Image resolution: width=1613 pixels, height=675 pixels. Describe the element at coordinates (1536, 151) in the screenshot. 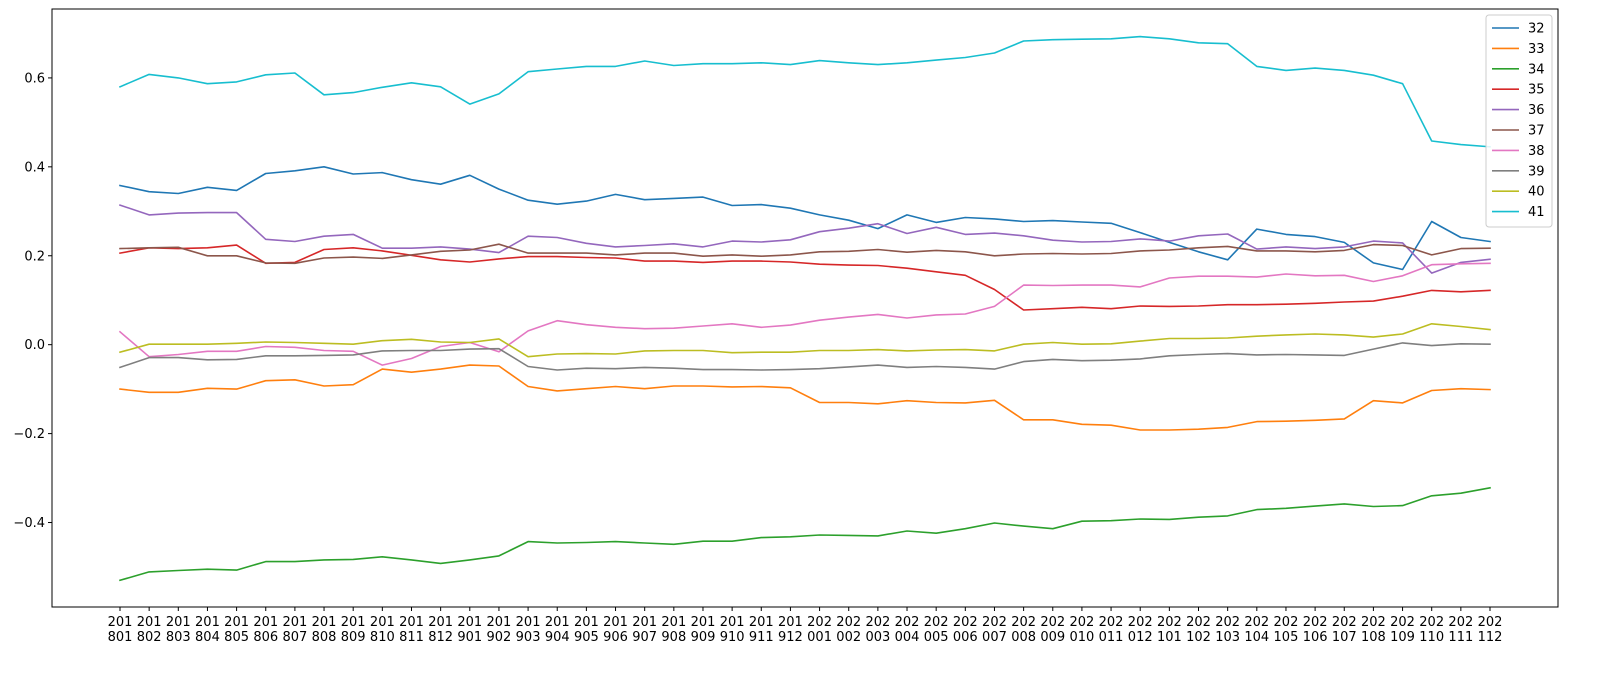

I see `legend-label-38: 38` at that location.